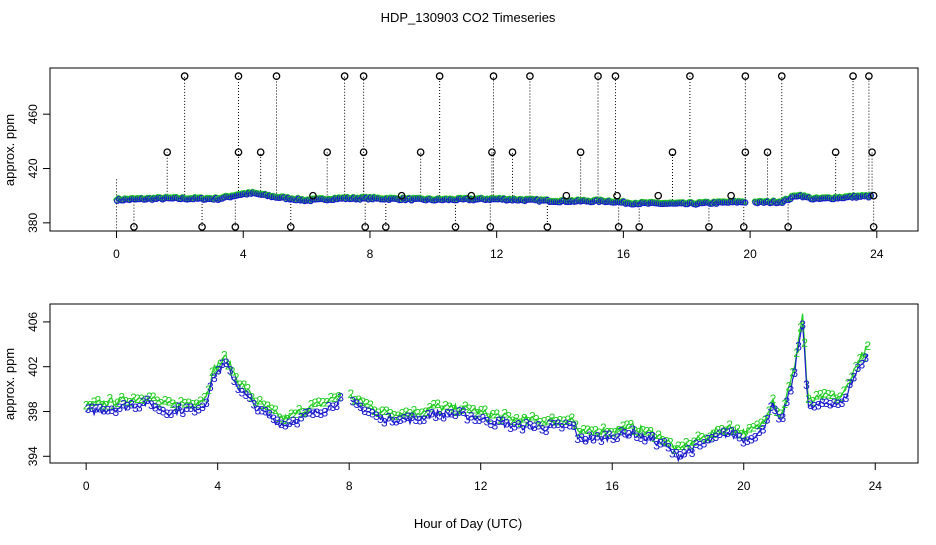 The width and height of the screenshot is (936, 545). What do you see at coordinates (349, 486) in the screenshot?
I see `bottom-x-tick-label: 8` at bounding box center [349, 486].